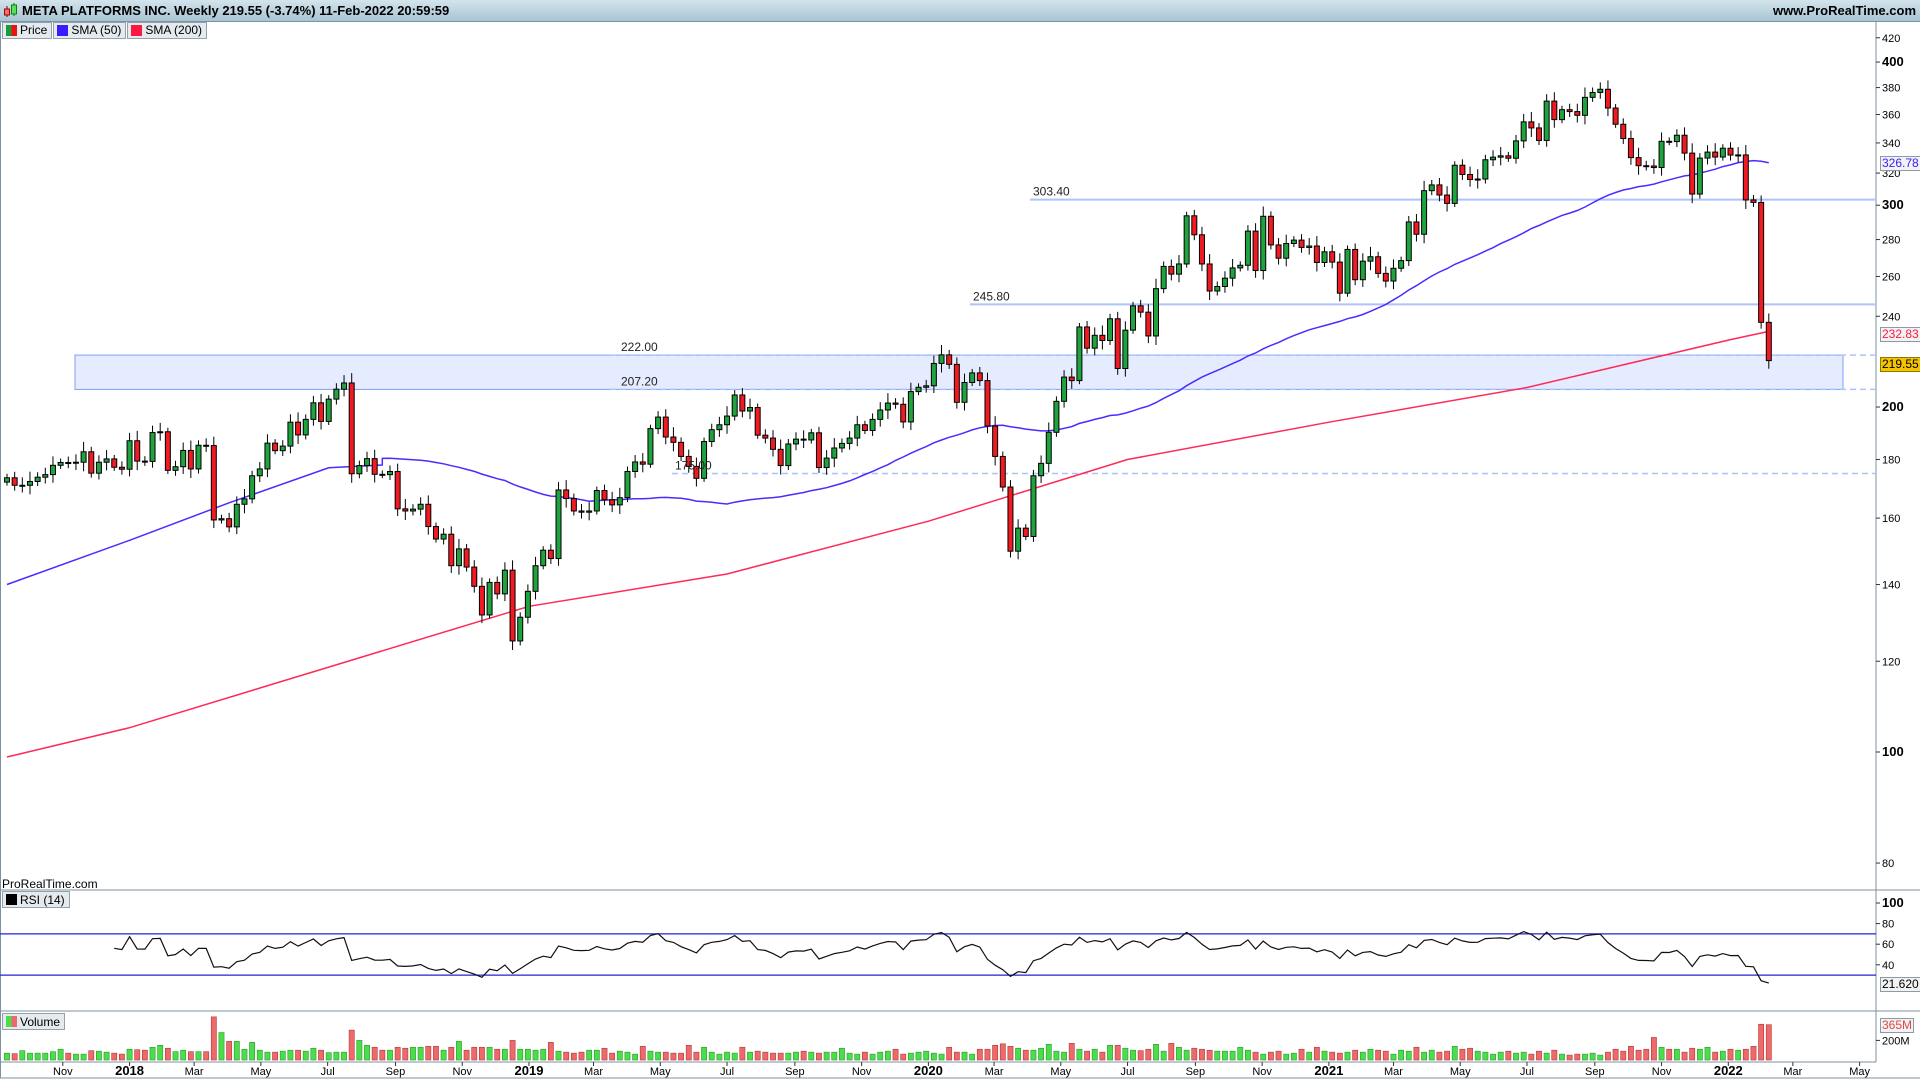 This screenshot has width=1920, height=1080. Describe the element at coordinates (27, 30) in the screenshot. I see `legend-price: Price` at that location.